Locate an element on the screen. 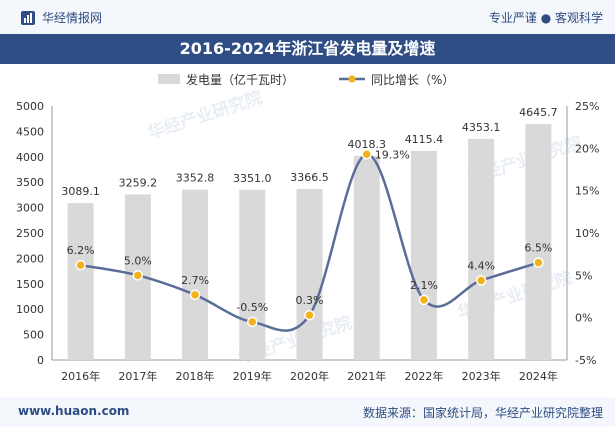  x-tick-label: 2019年 is located at coordinates (252, 376).